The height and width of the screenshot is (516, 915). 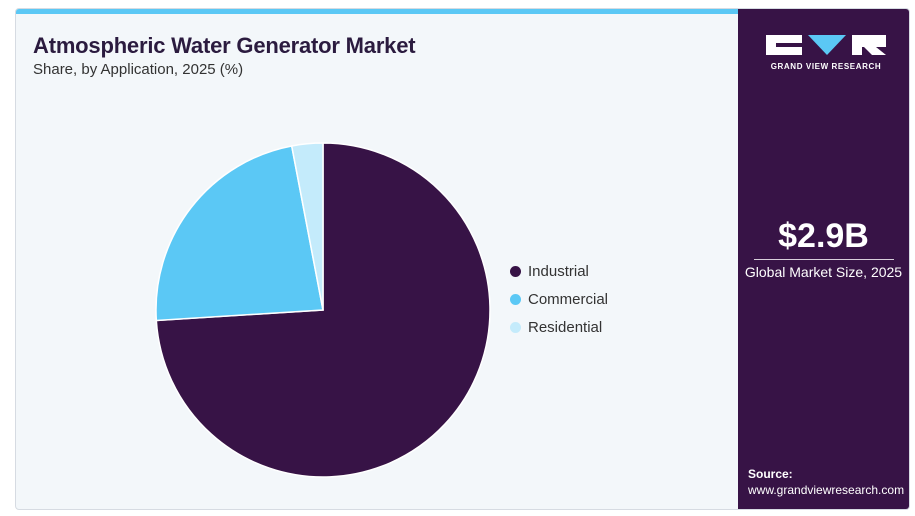 I want to click on chart-legend: Industrial Commercial Residential, so click(x=559, y=299).